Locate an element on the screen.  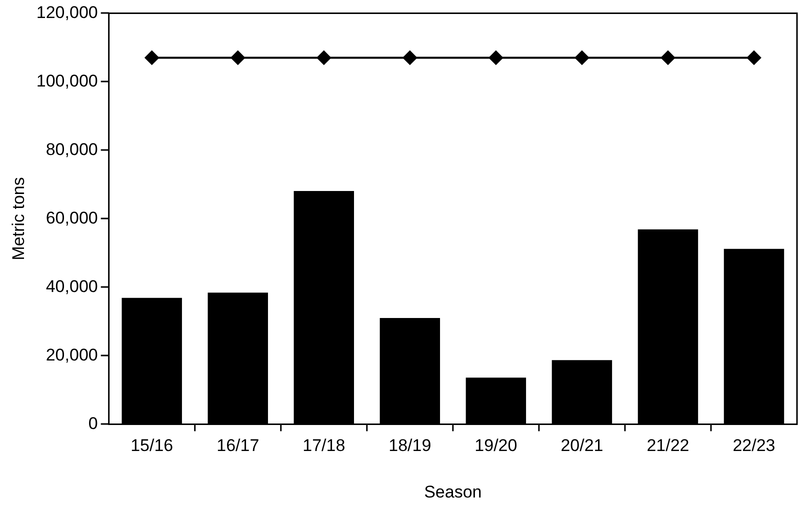
x-tick-label: 18/19 is located at coordinates (410, 446).